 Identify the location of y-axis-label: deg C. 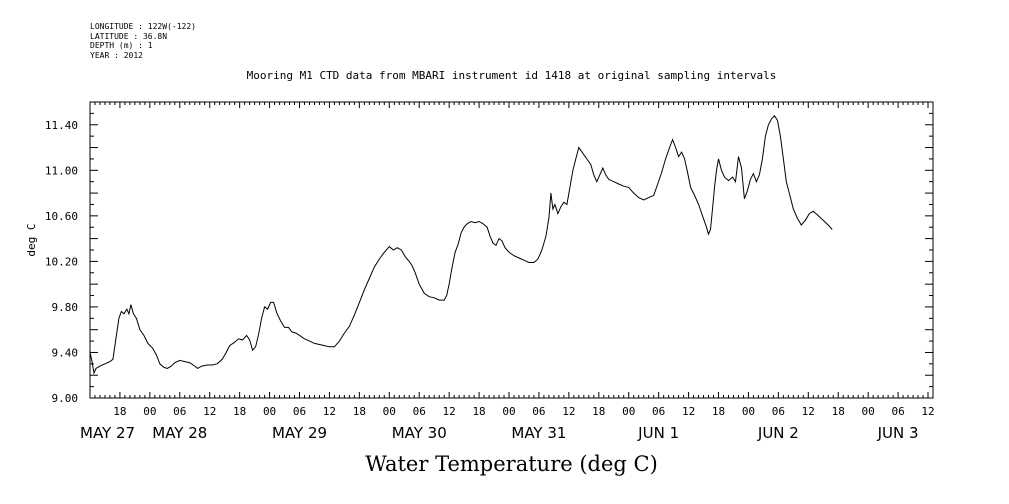
(31, 239).